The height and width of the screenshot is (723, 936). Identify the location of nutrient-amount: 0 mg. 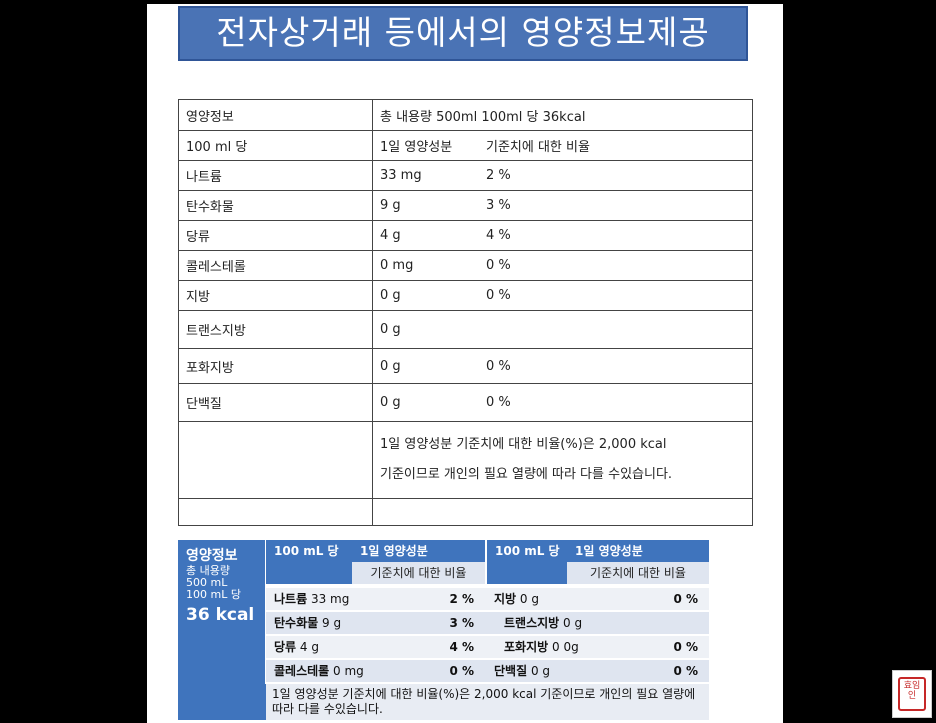
(397, 265).